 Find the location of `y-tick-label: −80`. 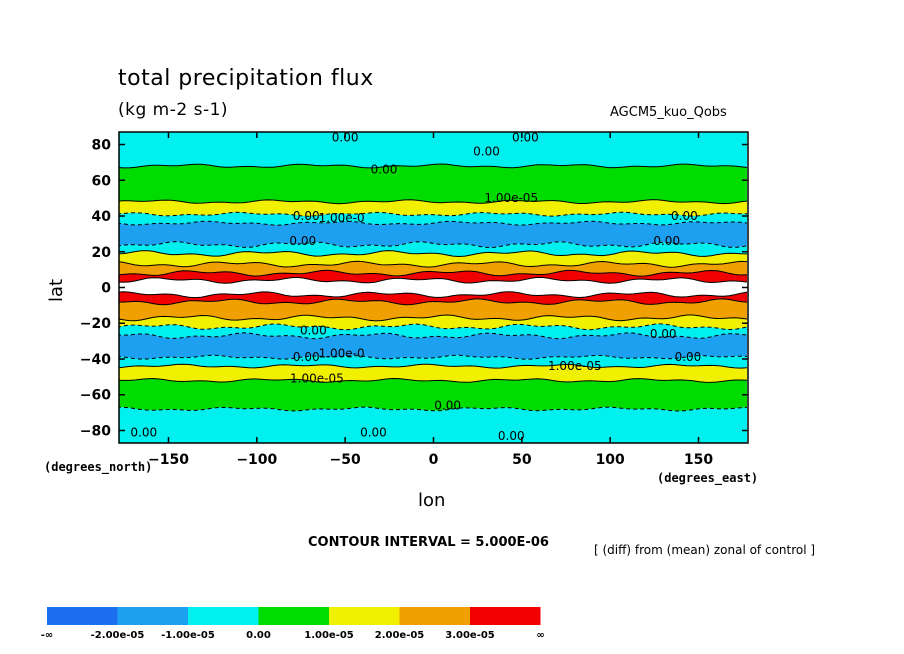

y-tick-label: −80 is located at coordinates (95, 431).